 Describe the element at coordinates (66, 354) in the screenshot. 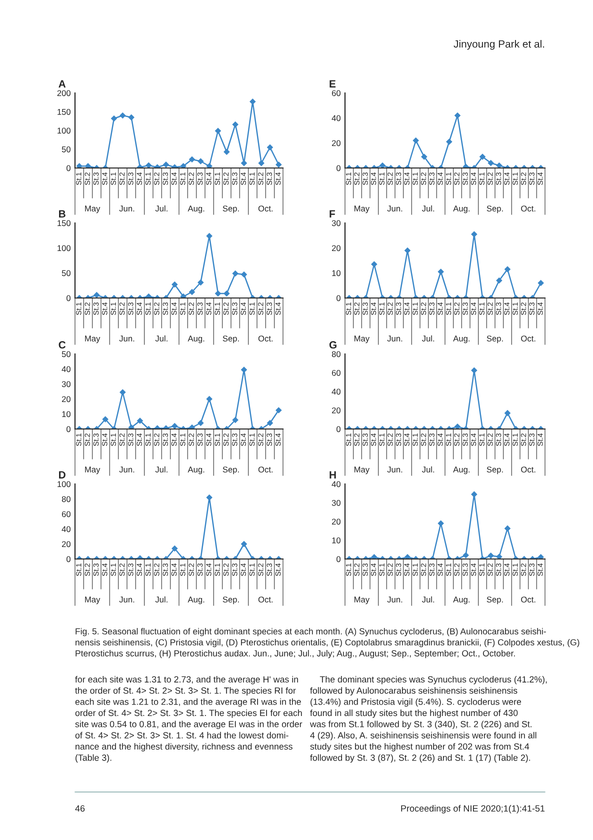

I see `y-tick-label: 50` at that location.